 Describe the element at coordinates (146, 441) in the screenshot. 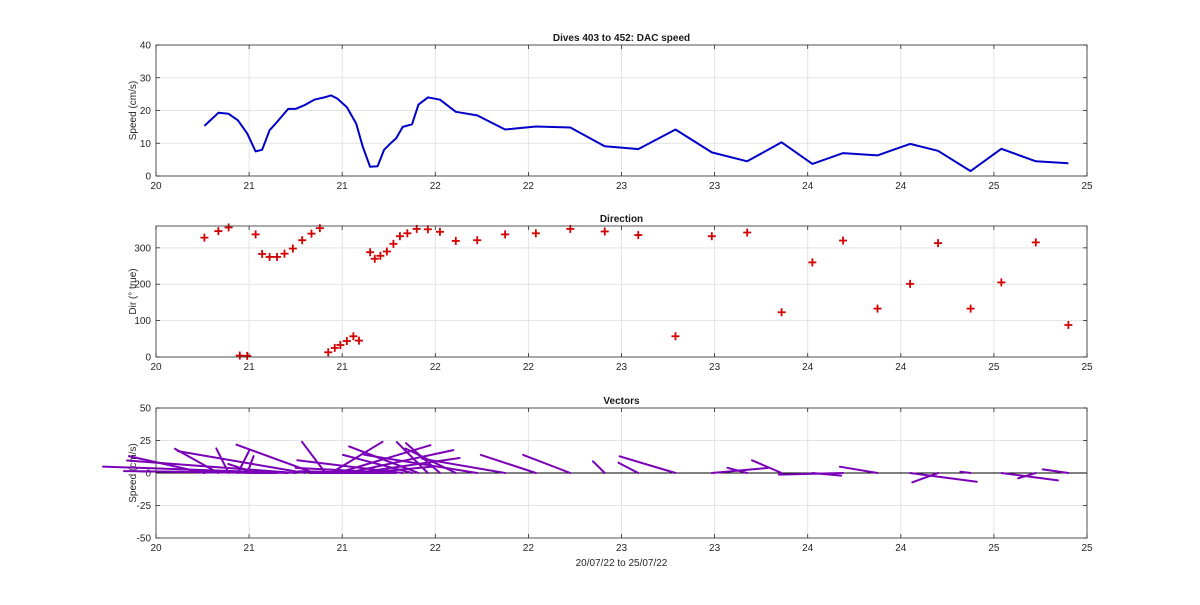

I see `y-tick-label: 25` at that location.